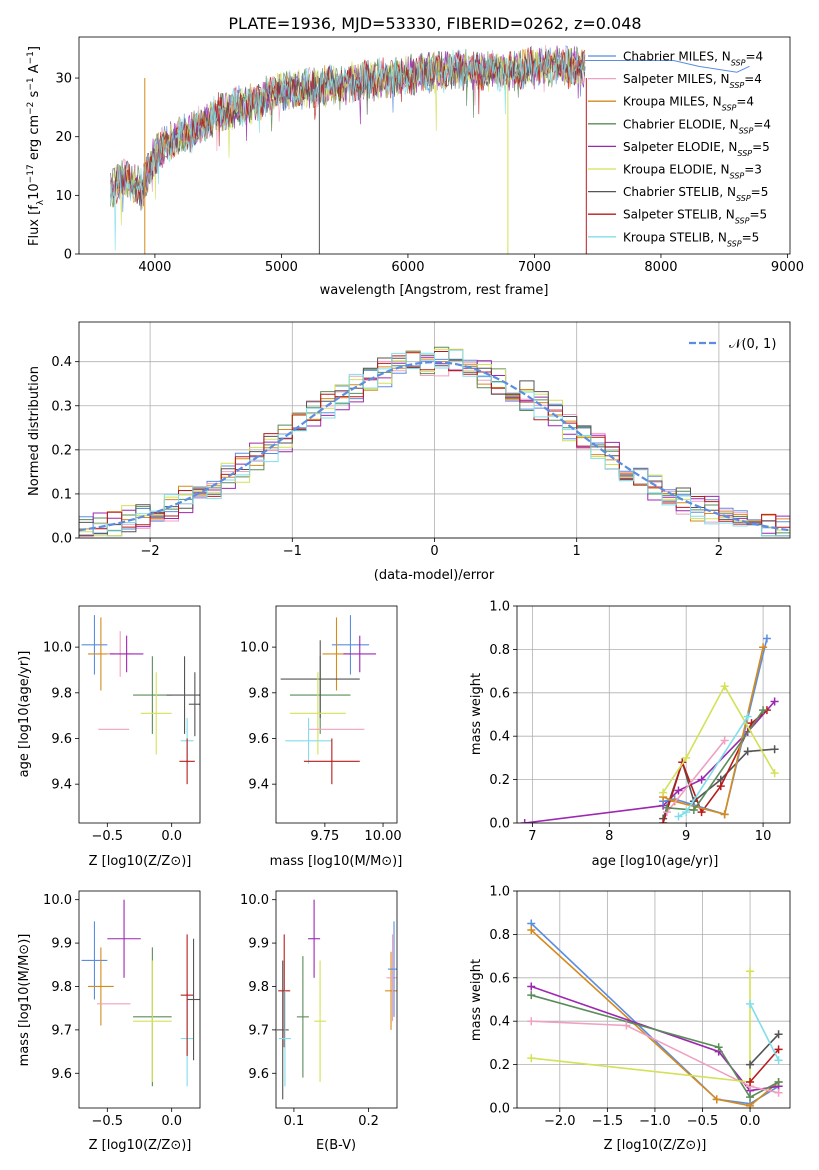 The height and width of the screenshot is (1170, 819). Describe the element at coordinates (681, 124) in the screenshot. I see `legend-name: Chabrier ELODIE, N` at that location.